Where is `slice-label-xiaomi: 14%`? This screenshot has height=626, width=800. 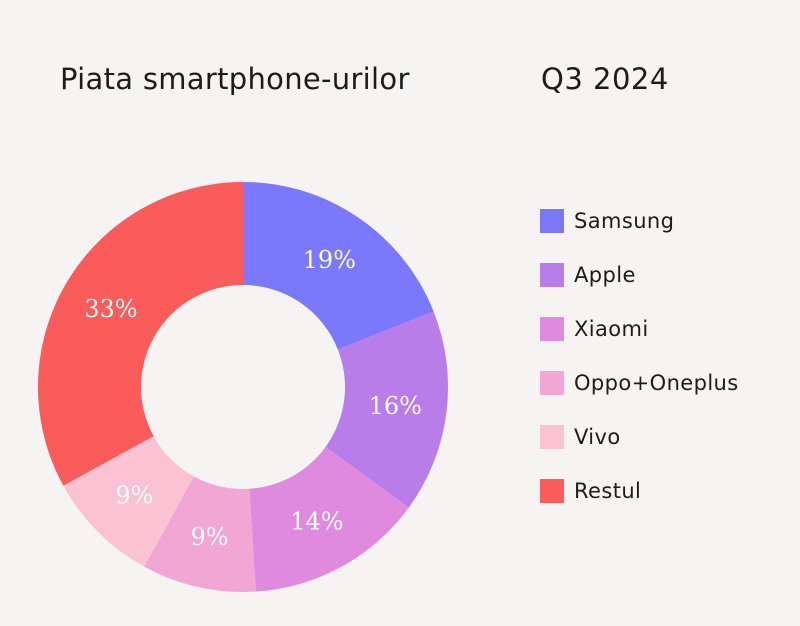 slice-label-xiaomi: 14% is located at coordinates (316, 522).